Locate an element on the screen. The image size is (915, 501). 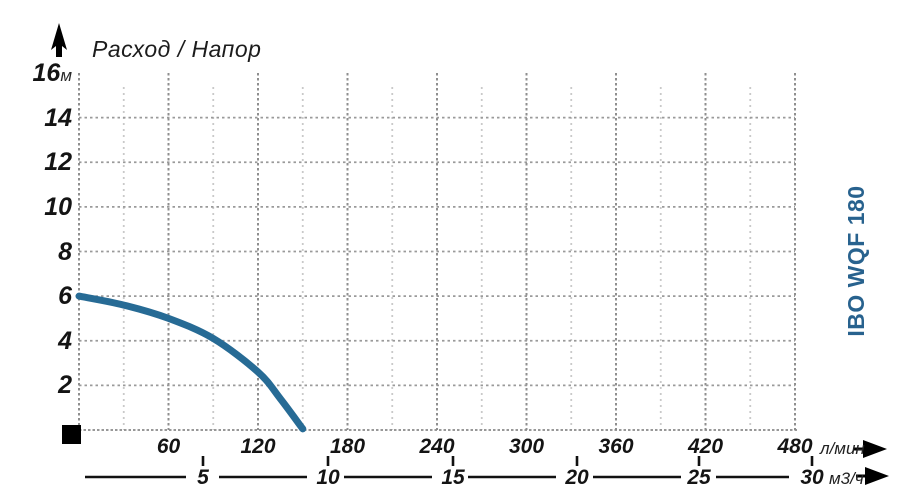
m3h-scale-ticks is located at coordinates (507, 461).